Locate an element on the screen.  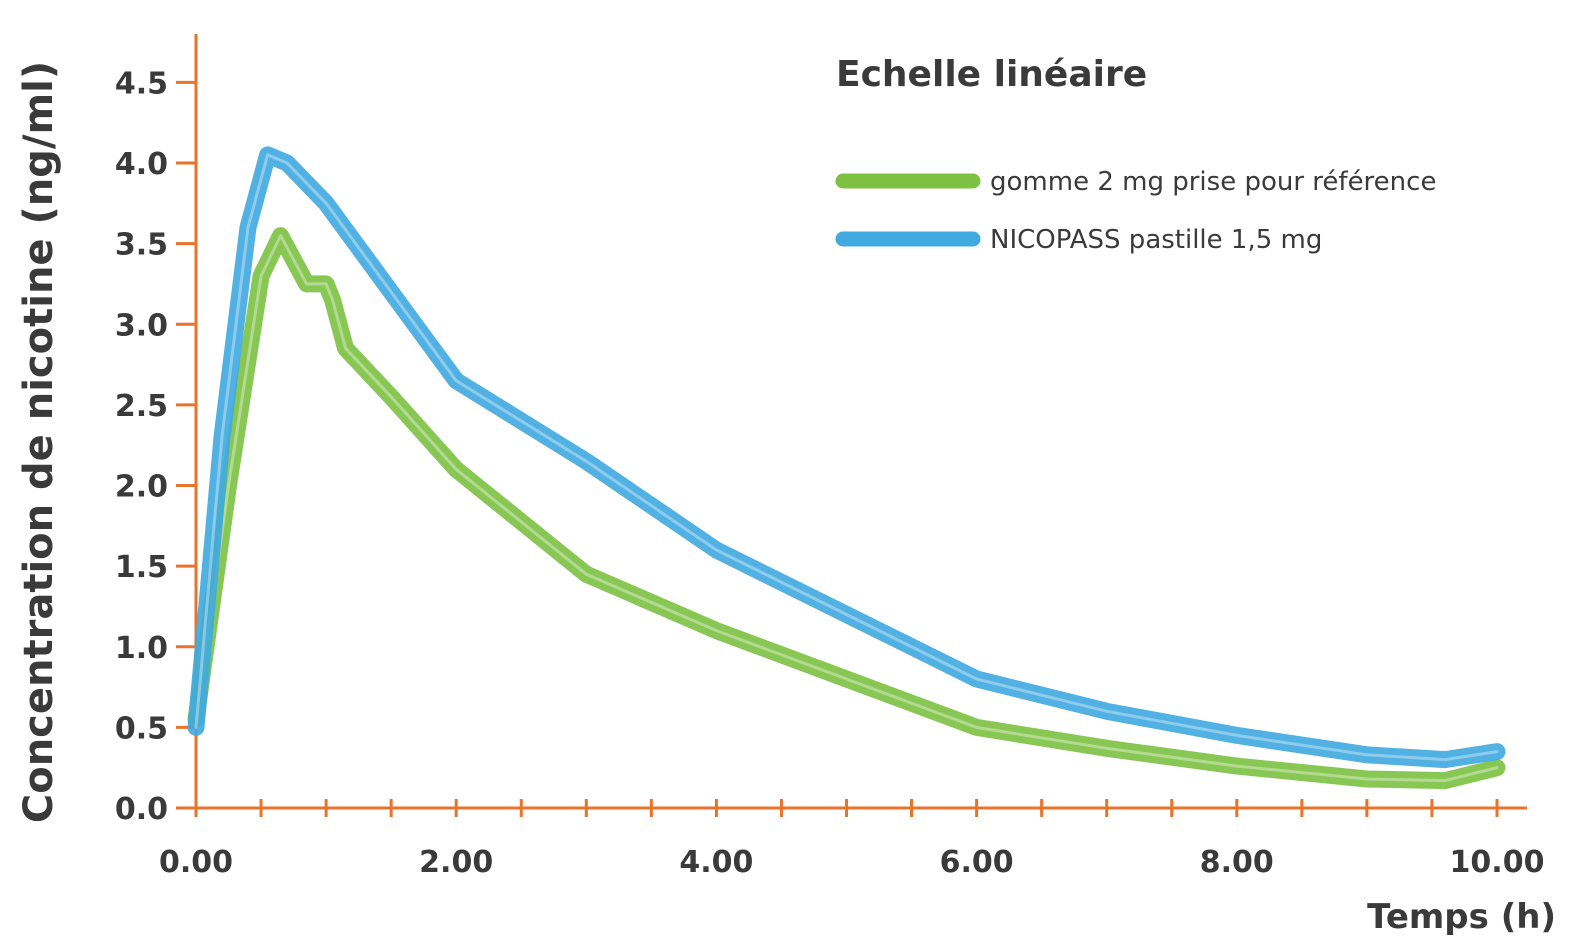
chart-title: Echelle linéaire is located at coordinates (991, 74).